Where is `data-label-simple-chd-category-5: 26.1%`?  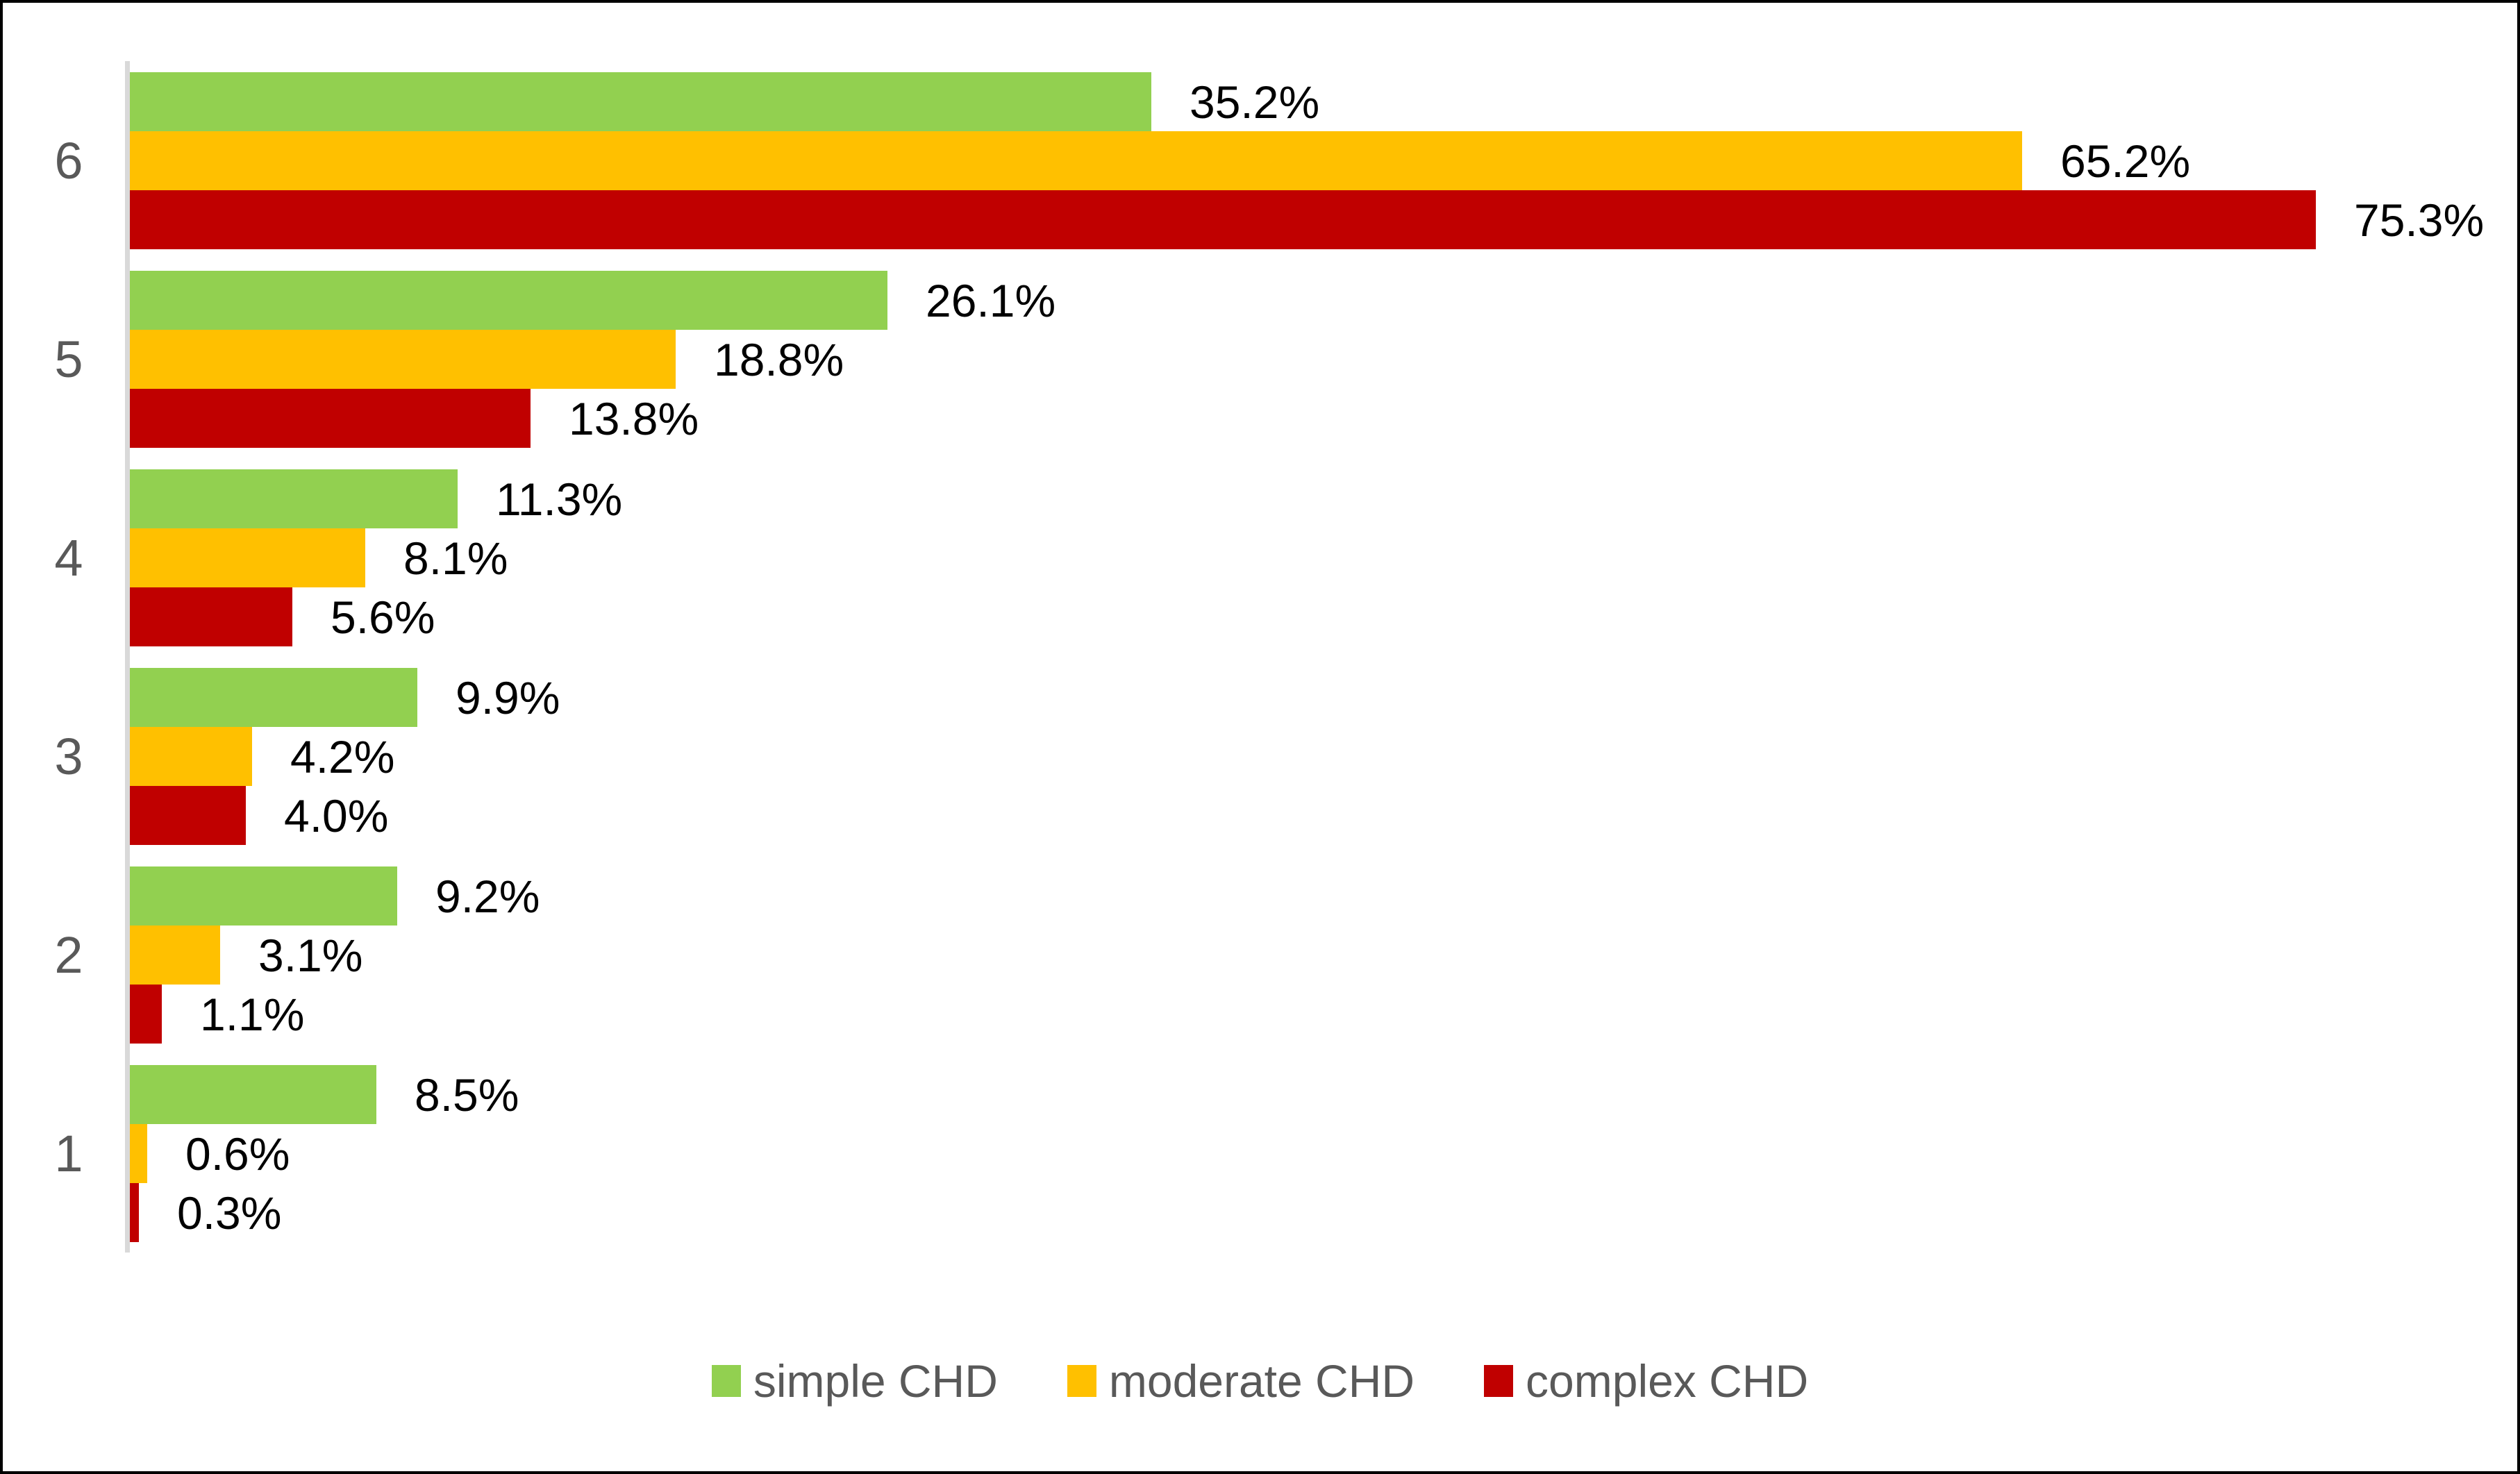 data-label-simple-chd-category-5: 26.1% is located at coordinates (991, 300).